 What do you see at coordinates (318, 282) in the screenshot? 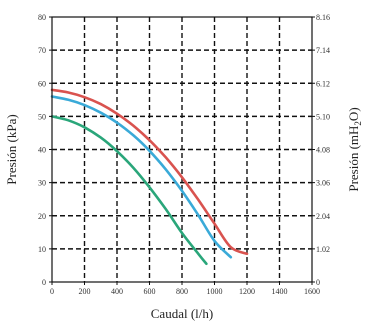
I see `y2-tick-label: 0` at bounding box center [318, 282].